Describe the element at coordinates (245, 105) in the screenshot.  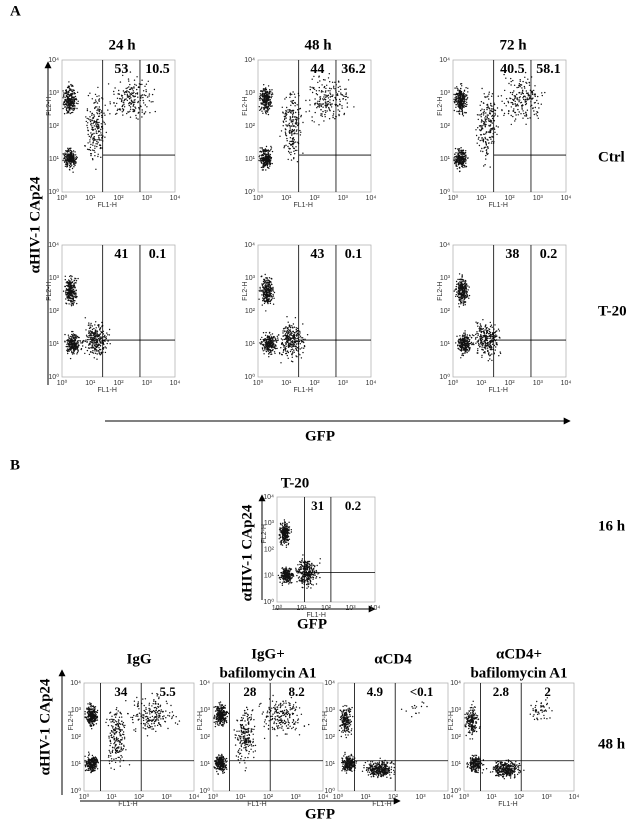
I see `y-axis-name: FL2-H` at that location.